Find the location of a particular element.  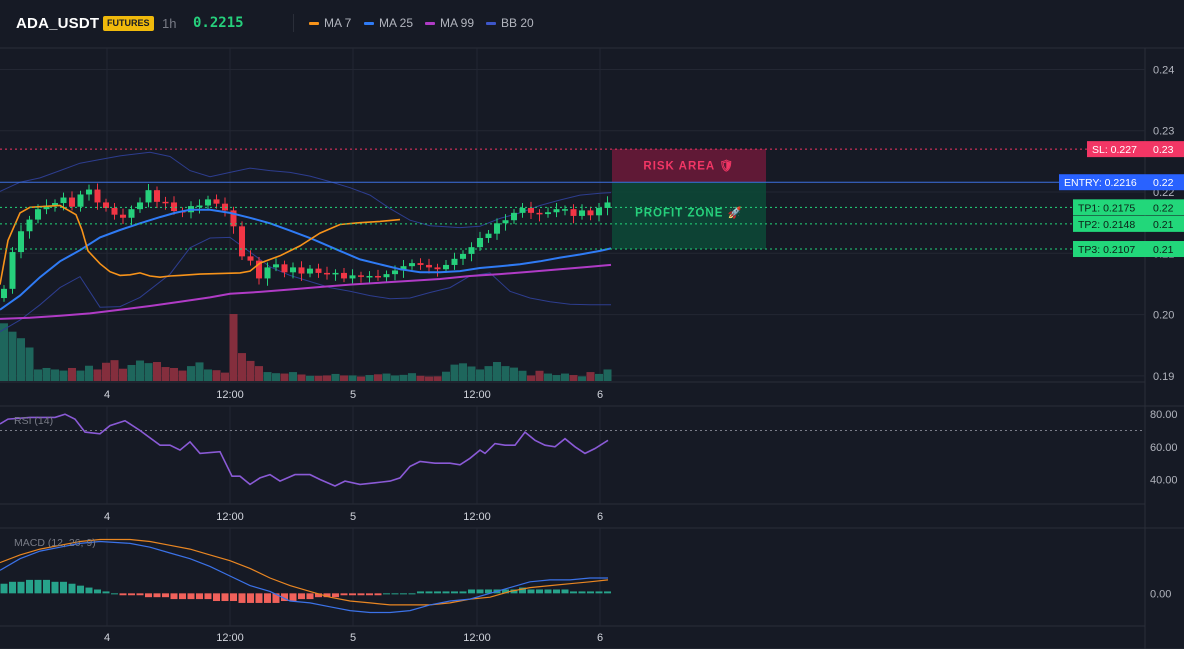

ma25-line is located at coordinates (306, 259).